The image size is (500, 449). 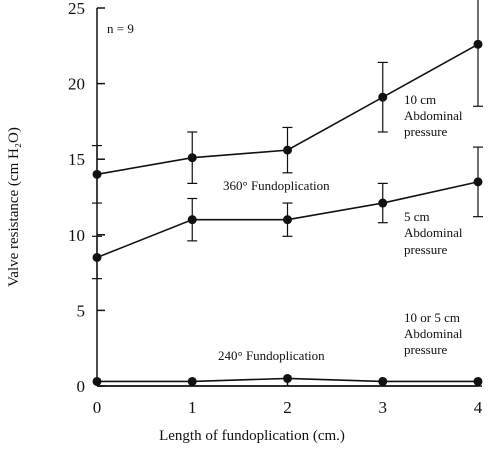 I want to click on fundoplication-240-label: 240° Fundoplication, so click(x=271, y=355).